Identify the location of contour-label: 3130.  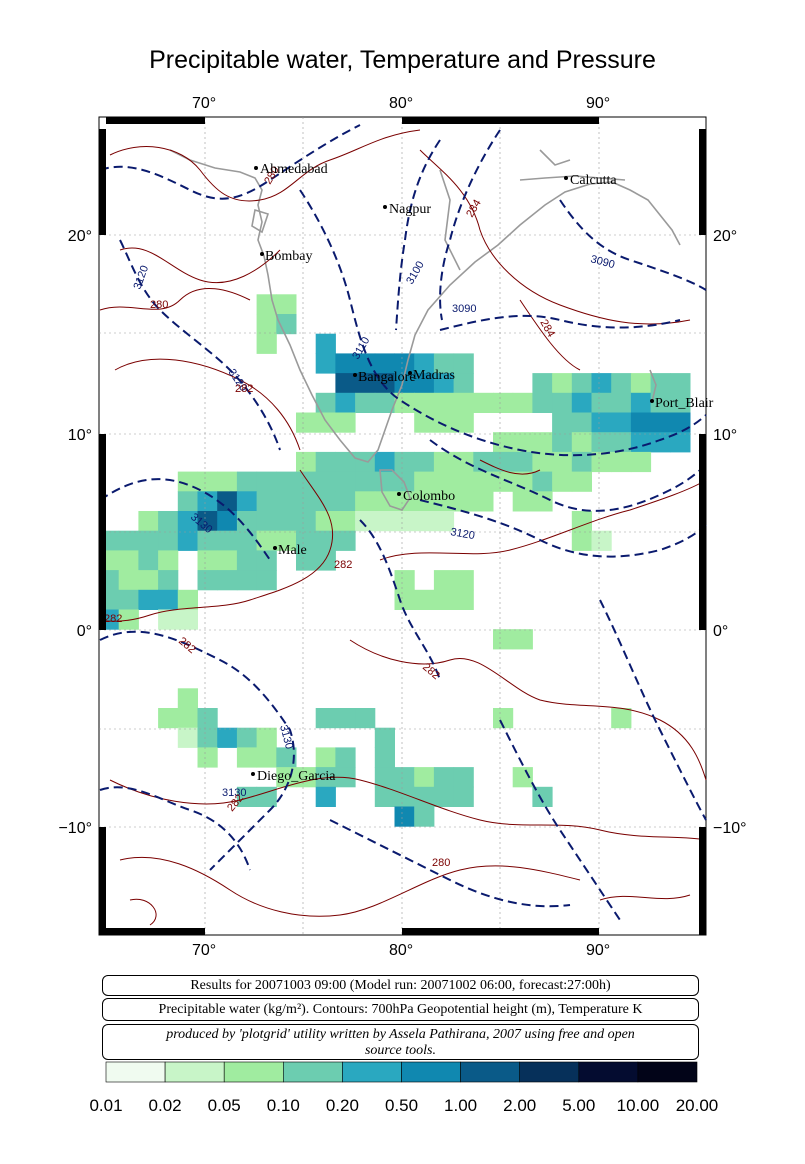
(234, 793).